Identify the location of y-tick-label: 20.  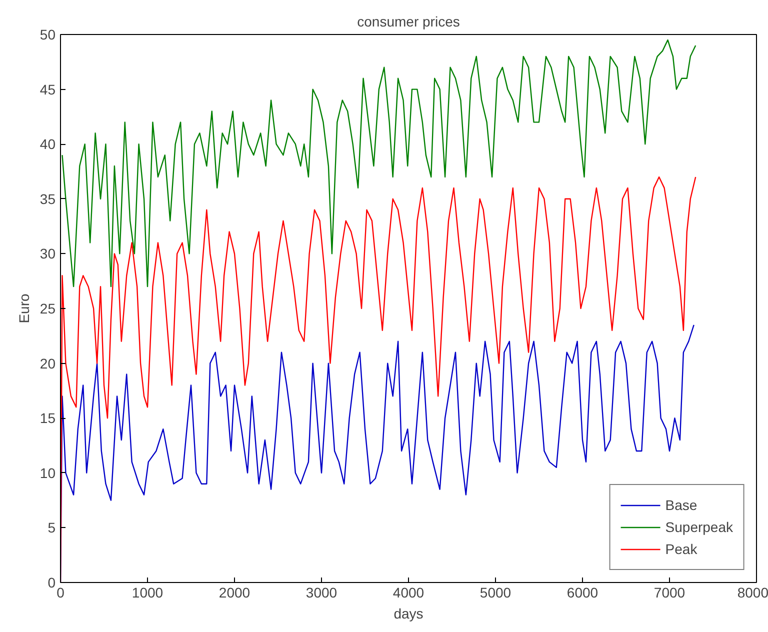
(48, 363).